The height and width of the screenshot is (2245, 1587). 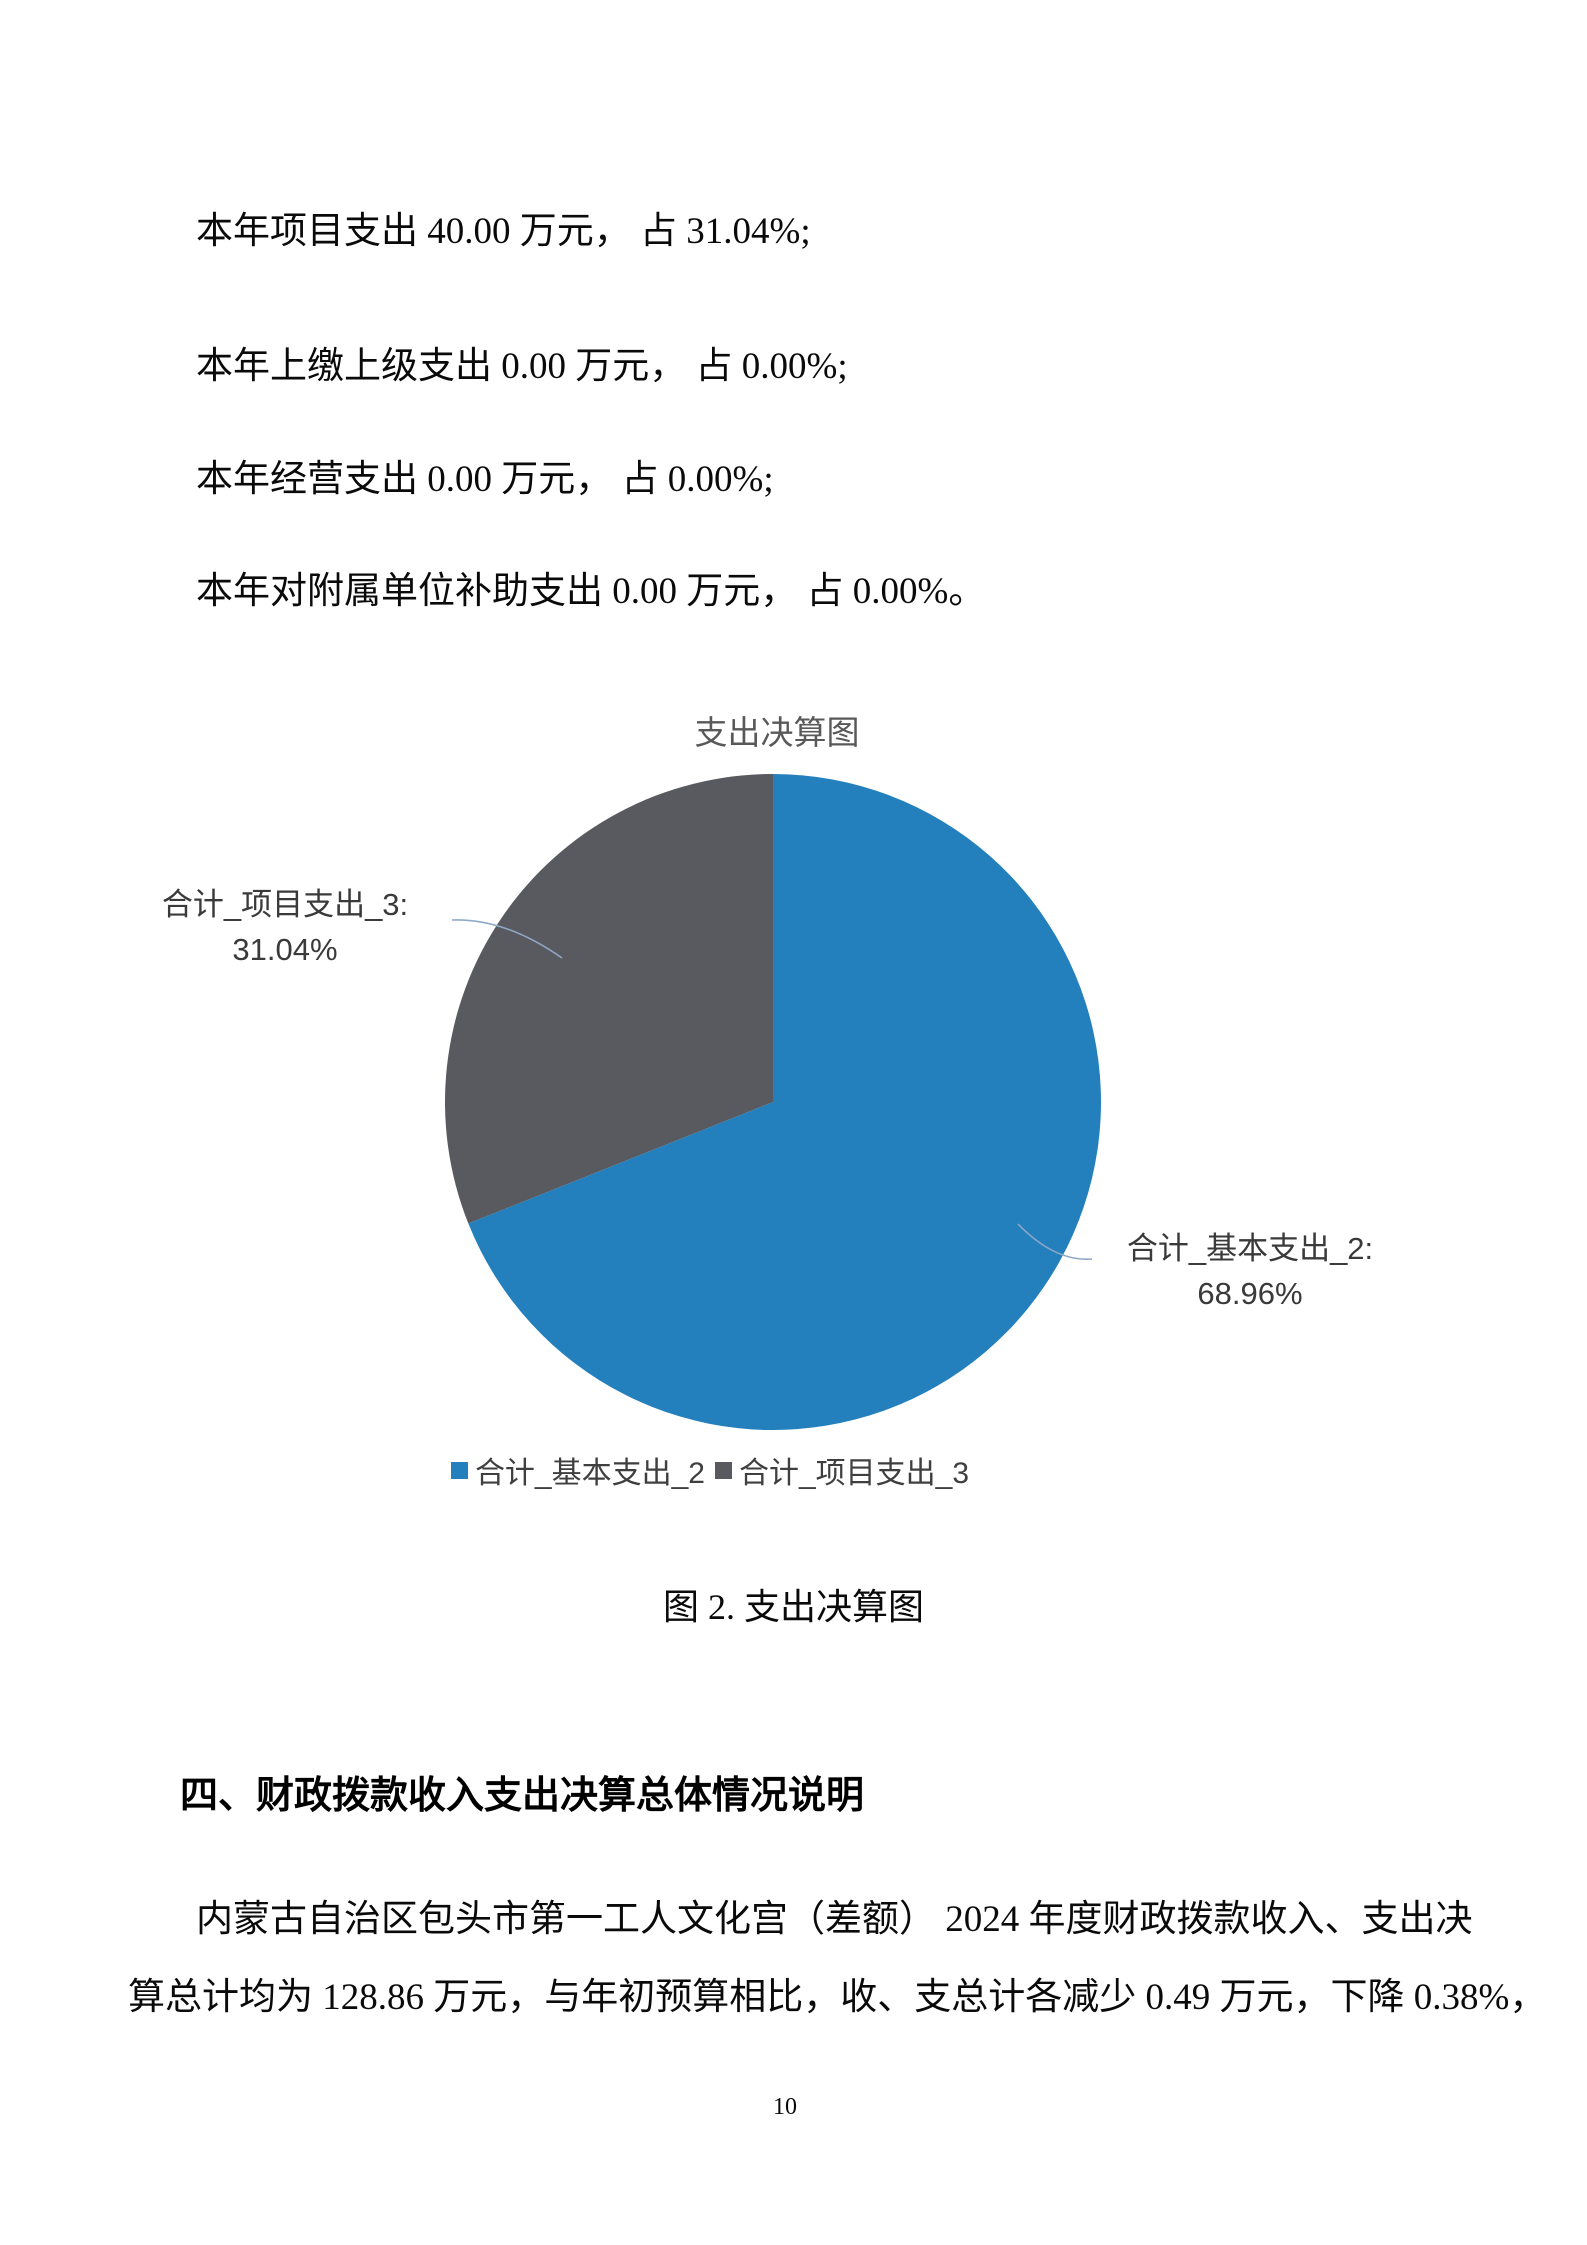 I want to click on legend-swatch-project, so click(x=723, y=1470).